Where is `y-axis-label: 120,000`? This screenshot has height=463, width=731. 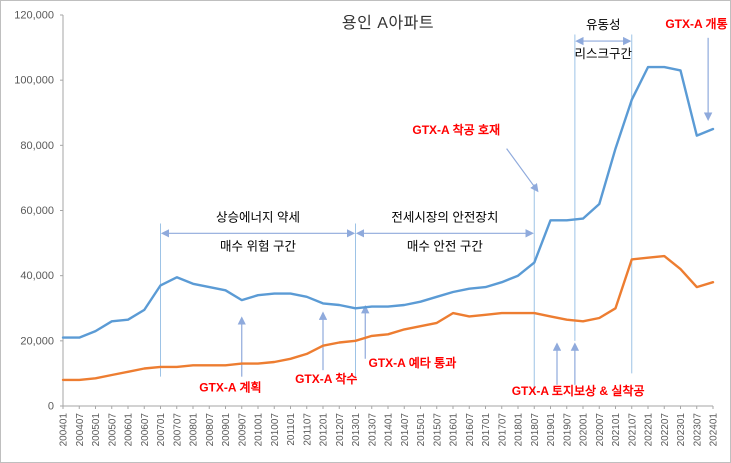 y-axis-label: 120,000 is located at coordinates (34, 16).